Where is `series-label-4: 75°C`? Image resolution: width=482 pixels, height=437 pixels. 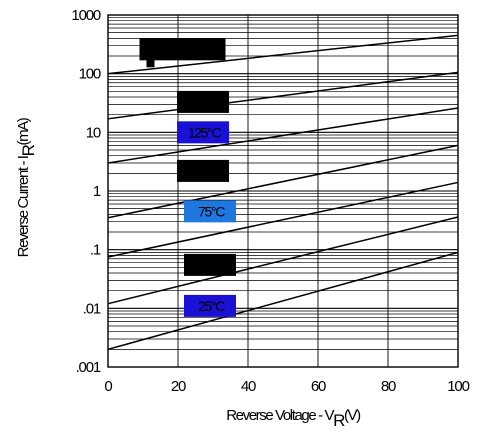
series-label-4: 75°C is located at coordinates (211, 211).